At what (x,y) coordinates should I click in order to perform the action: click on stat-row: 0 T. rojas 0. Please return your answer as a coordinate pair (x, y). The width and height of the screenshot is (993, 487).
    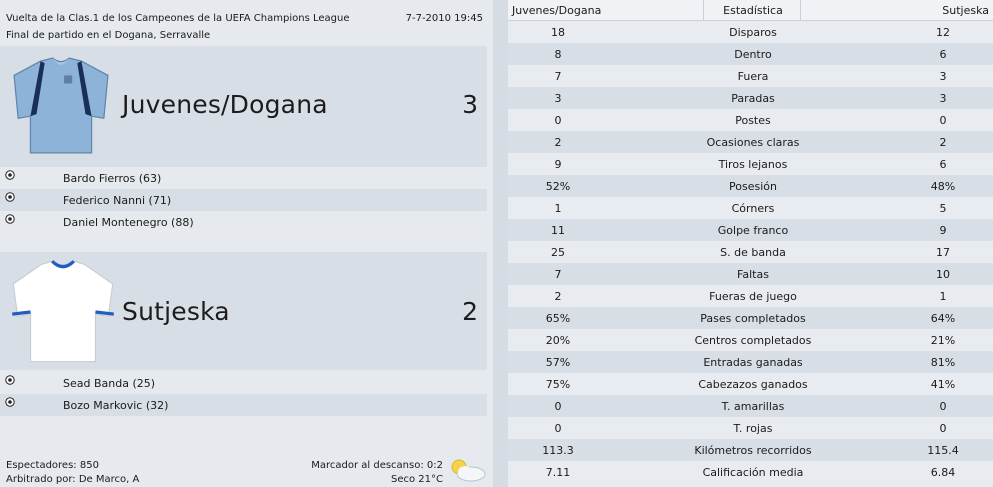
    Looking at the image, I should click on (750, 428).